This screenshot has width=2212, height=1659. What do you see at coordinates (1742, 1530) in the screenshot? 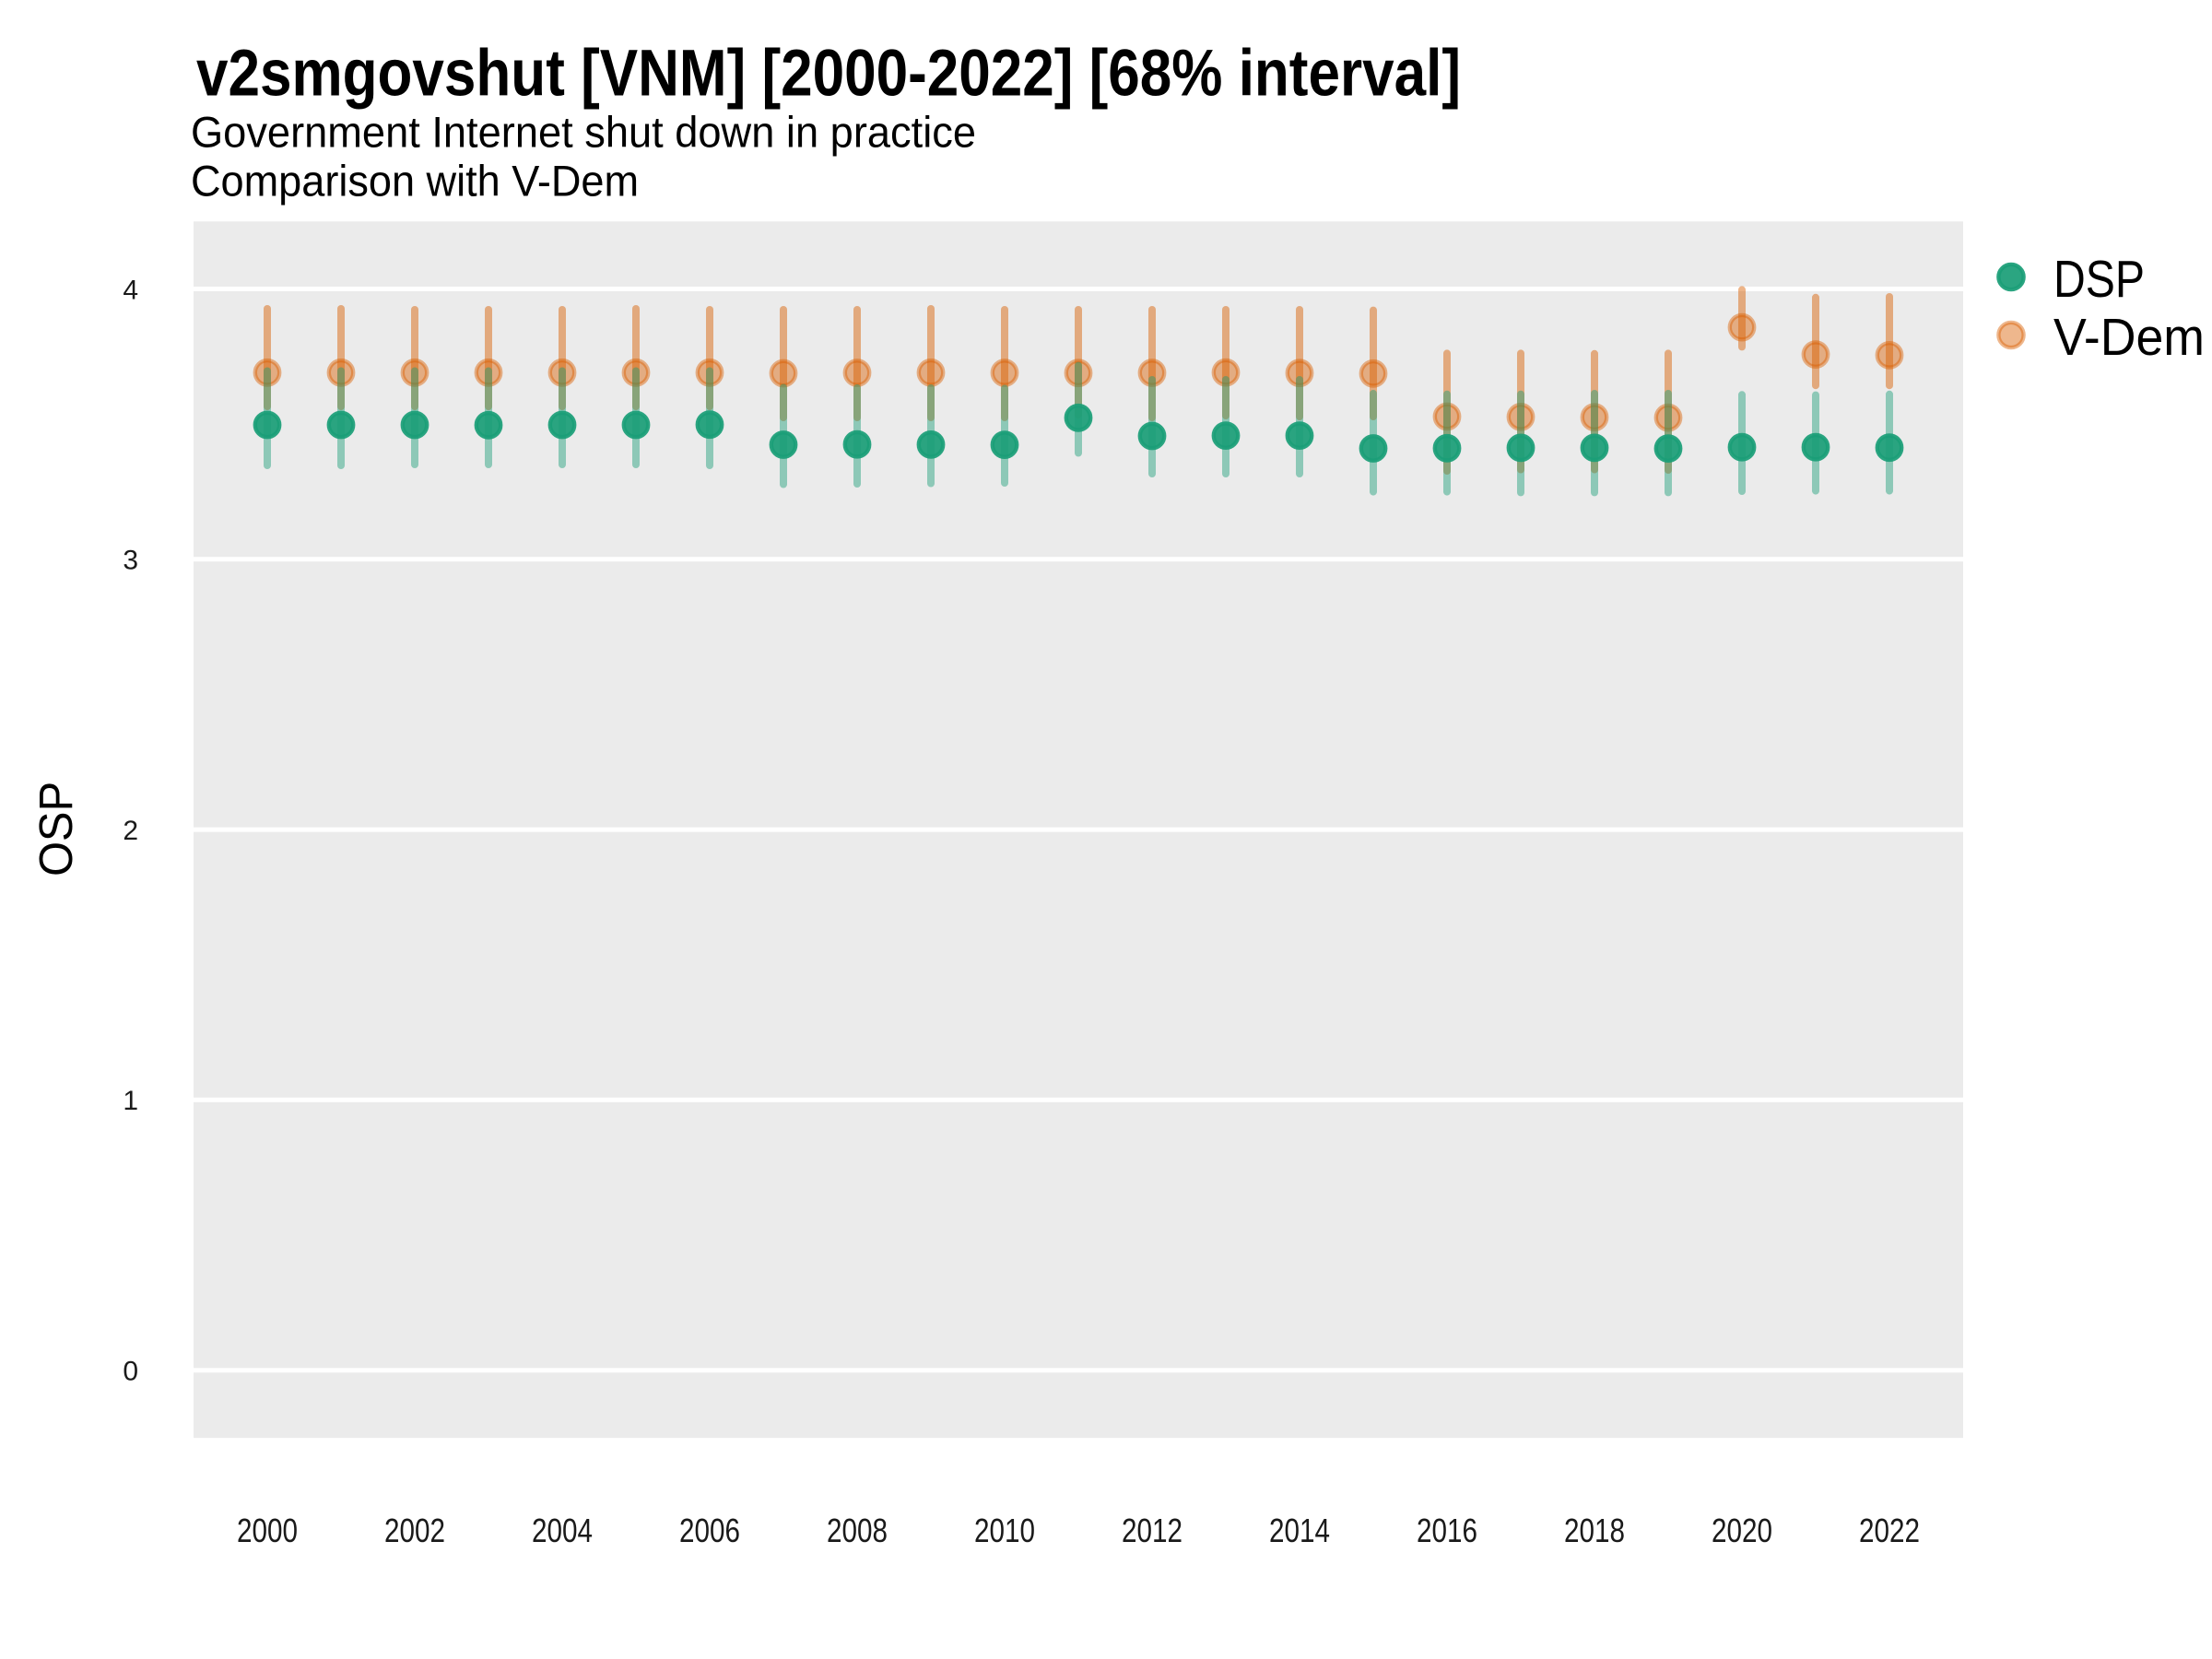
I see `svg-text: 2020` at bounding box center [1742, 1530].